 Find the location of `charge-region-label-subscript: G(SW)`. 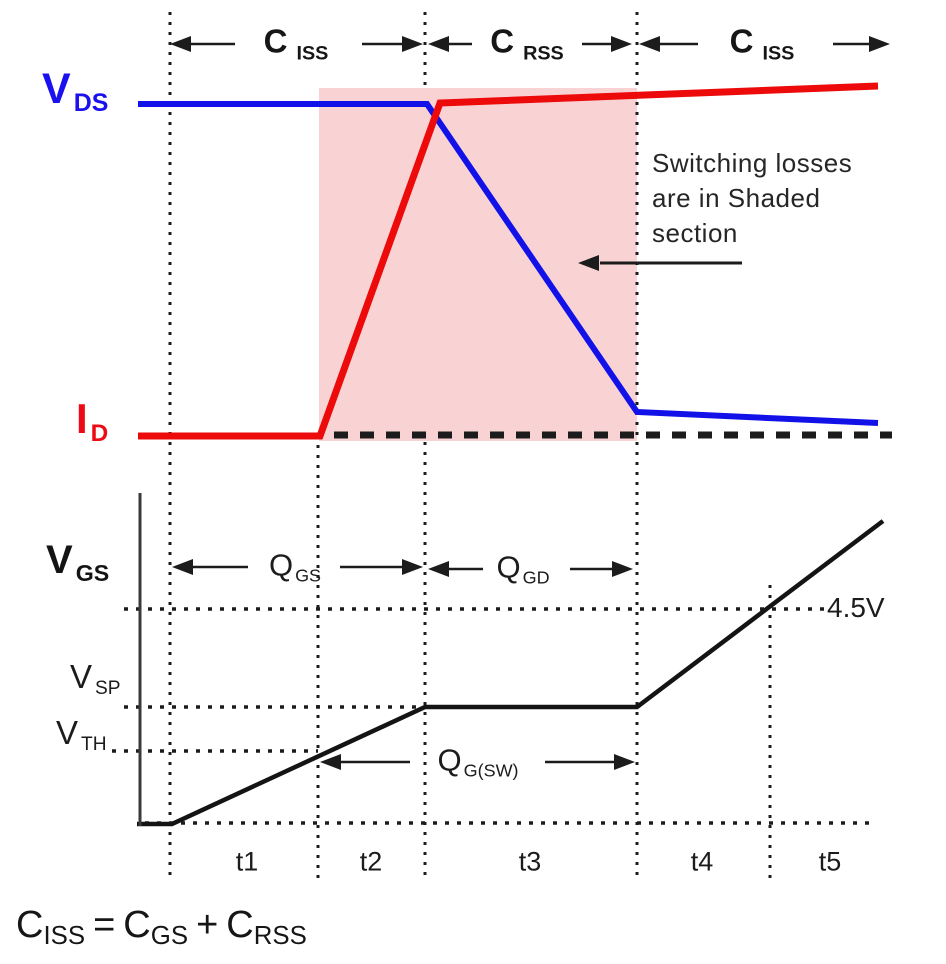

charge-region-label-subscript: G(SW) is located at coordinates (491, 770).